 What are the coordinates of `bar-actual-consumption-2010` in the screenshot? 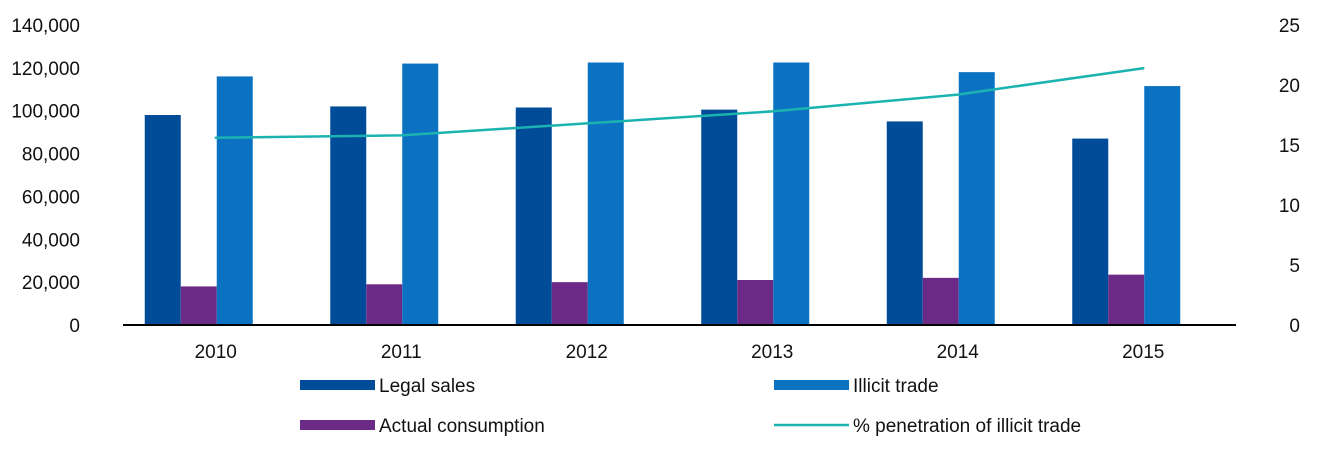 It's located at (199, 305).